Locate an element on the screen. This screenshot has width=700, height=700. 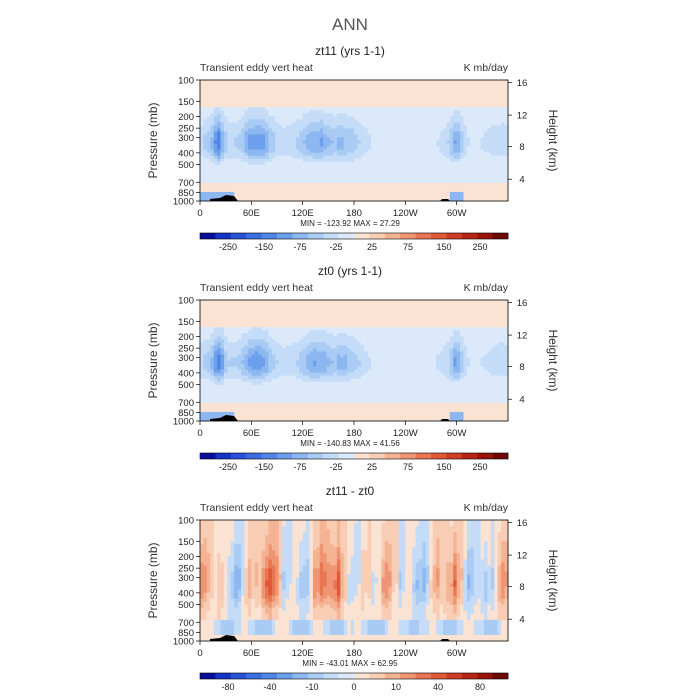
height-tick-label: 8 is located at coordinates (521, 147).